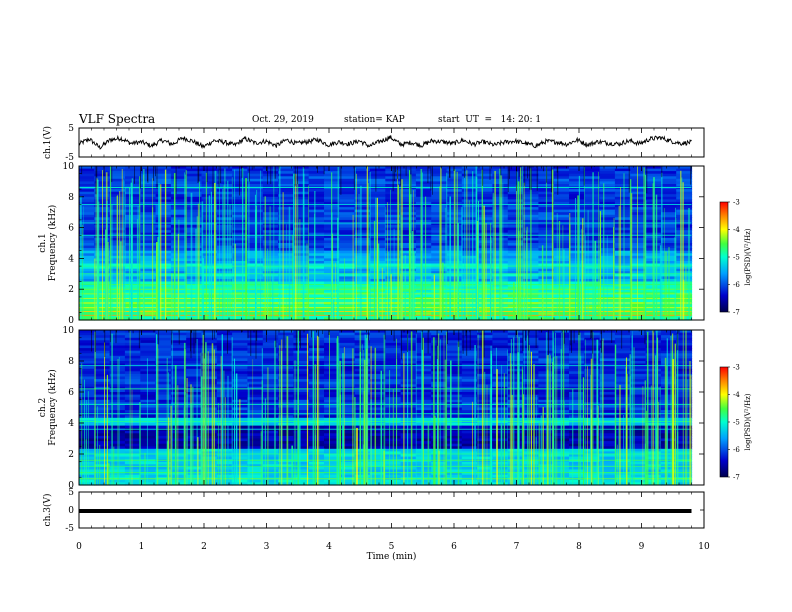 This screenshot has width=792, height=612. What do you see at coordinates (71, 198) in the screenshot?
I see `ch1-y-tick-label: 8` at bounding box center [71, 198].